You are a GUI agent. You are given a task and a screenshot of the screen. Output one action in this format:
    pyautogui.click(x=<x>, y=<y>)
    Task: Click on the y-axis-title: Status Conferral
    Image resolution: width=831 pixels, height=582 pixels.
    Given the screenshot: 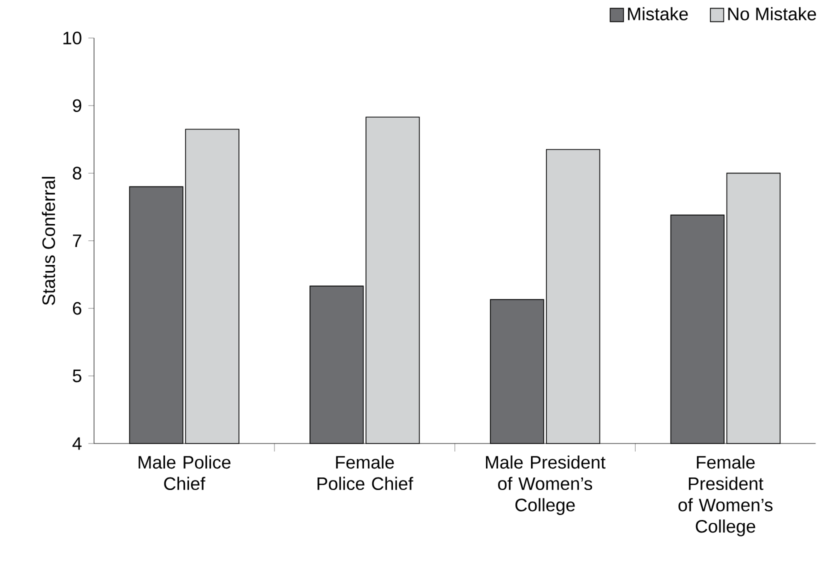 What is the action you would take?
    pyautogui.click(x=49, y=240)
    